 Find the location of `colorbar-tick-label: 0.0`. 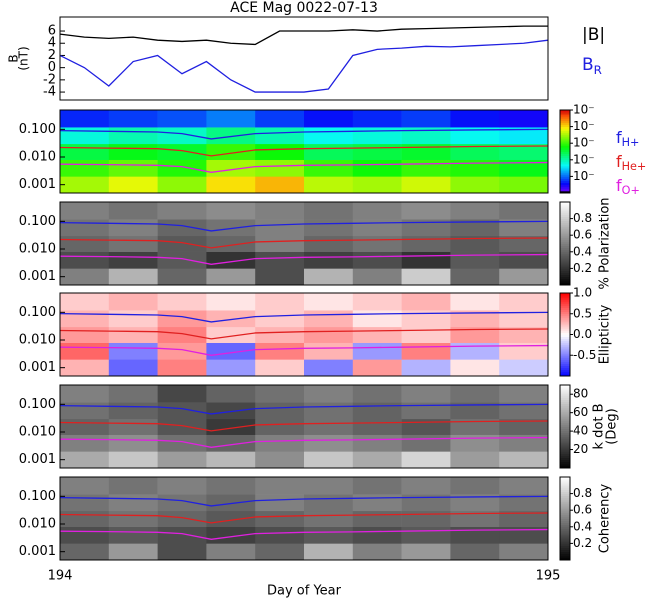

colorbar-tick-label: 0.0 is located at coordinates (582, 334).